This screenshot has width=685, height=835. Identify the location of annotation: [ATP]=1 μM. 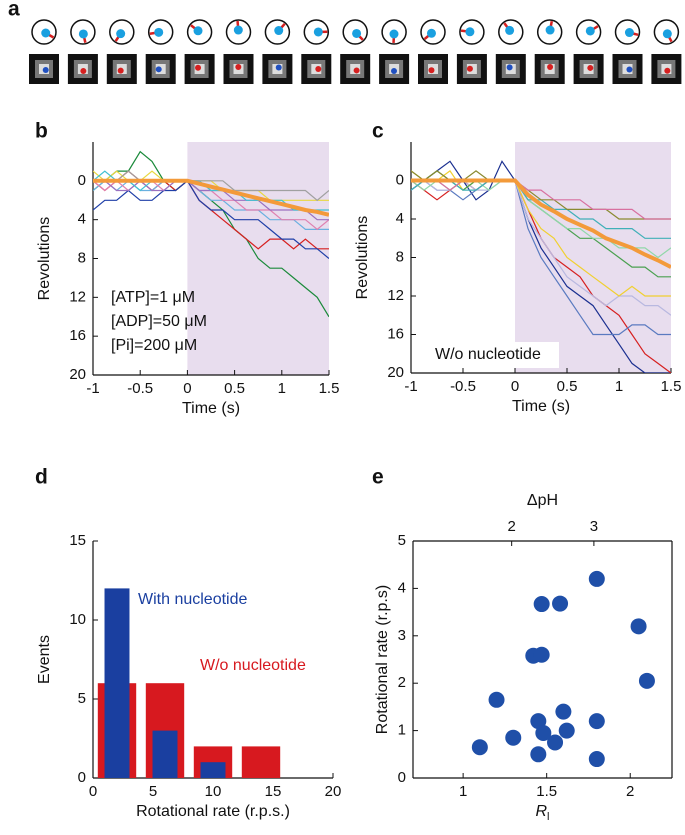
(153, 297).